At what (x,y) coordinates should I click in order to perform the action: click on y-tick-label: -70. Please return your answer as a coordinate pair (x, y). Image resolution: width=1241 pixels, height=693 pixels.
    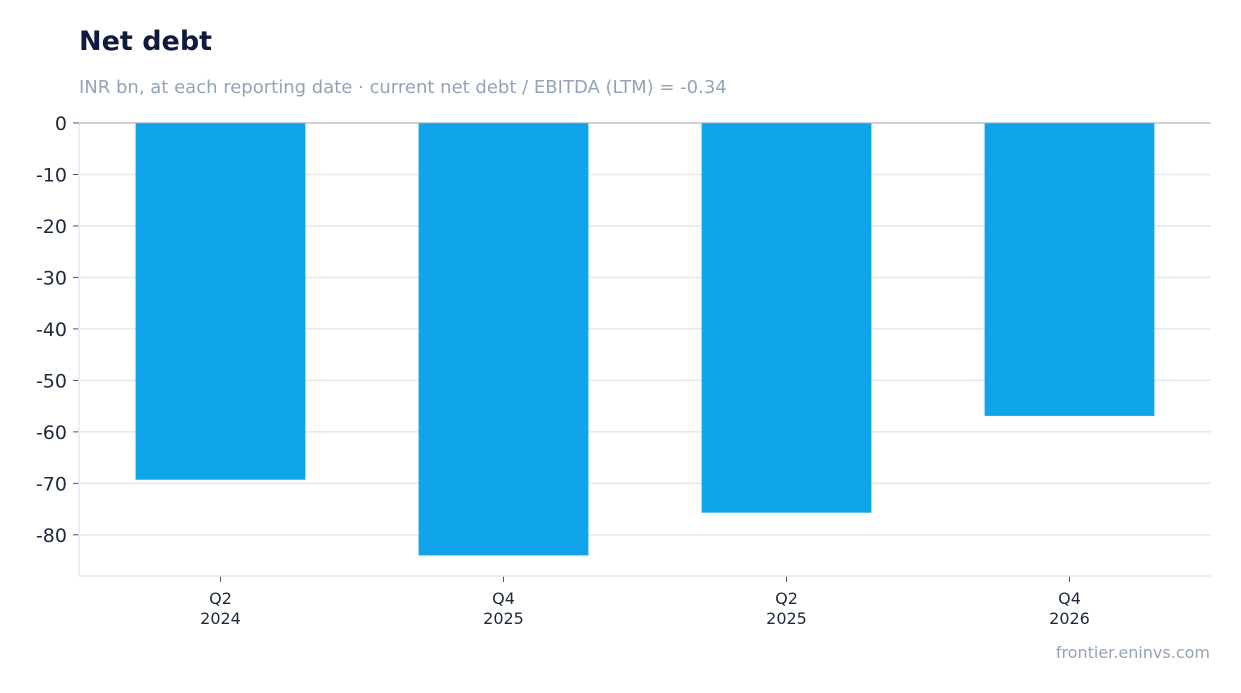
    Looking at the image, I should click on (51, 484).